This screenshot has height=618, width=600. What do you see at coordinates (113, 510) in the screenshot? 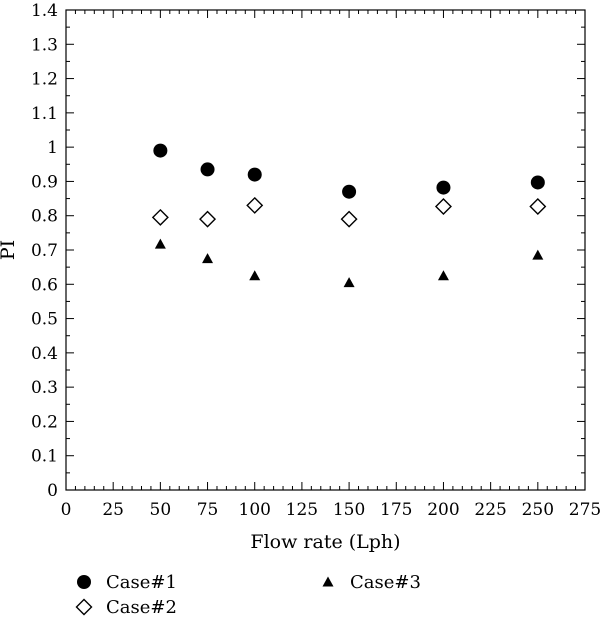
I see `x-tick-label: 25` at bounding box center [113, 510].